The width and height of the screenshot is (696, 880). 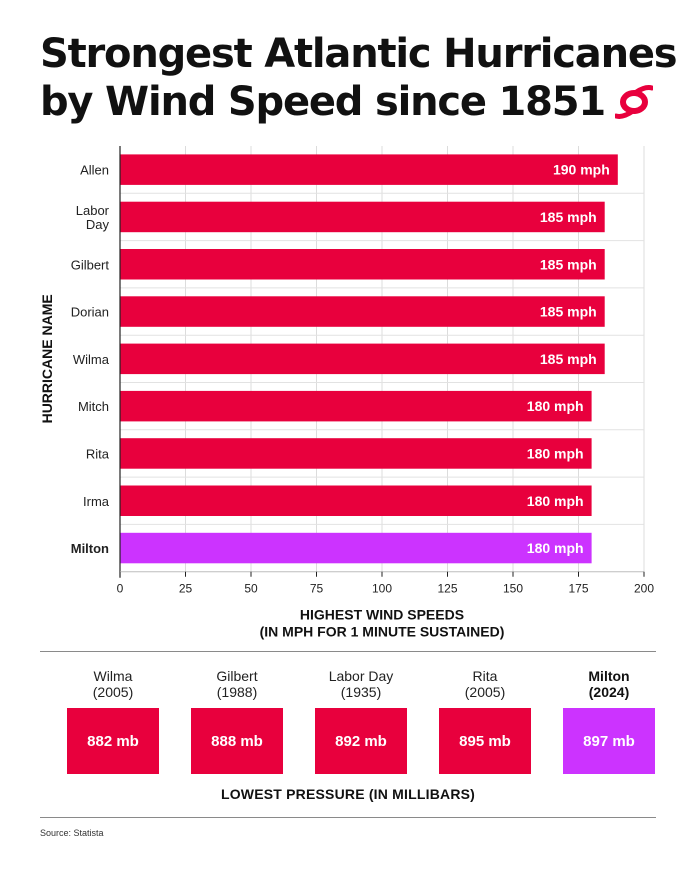 I want to click on pressure-item: Gilbert (1988) 888 mb, so click(x=237, y=720).